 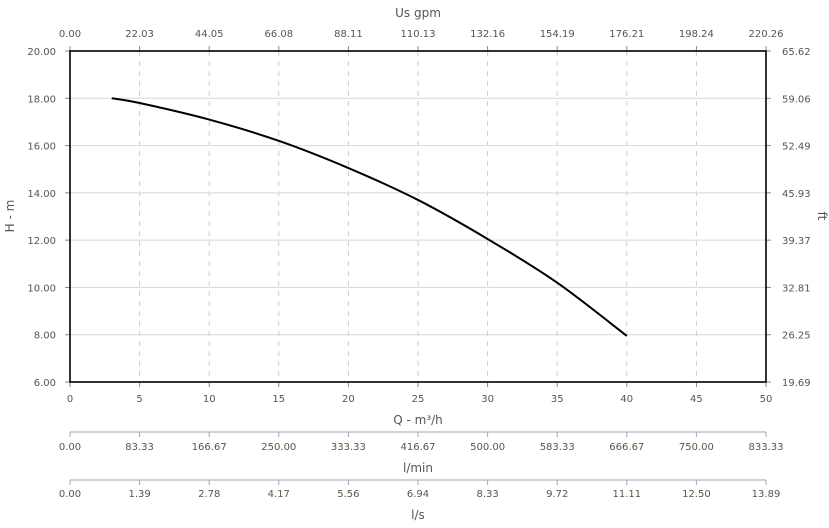 What do you see at coordinates (487, 447) in the screenshot?
I see `lmin-tick-label: 500.00` at bounding box center [487, 447].